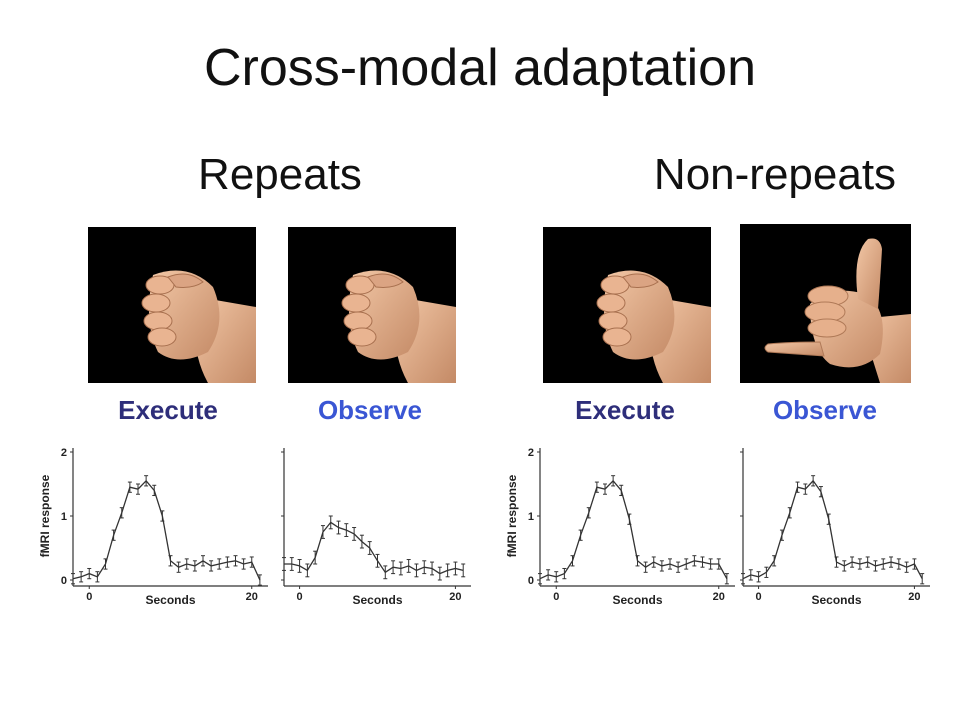 The height and width of the screenshot is (720, 960). I want to click on slide-title: Cross-modal adaptation, so click(480, 68).